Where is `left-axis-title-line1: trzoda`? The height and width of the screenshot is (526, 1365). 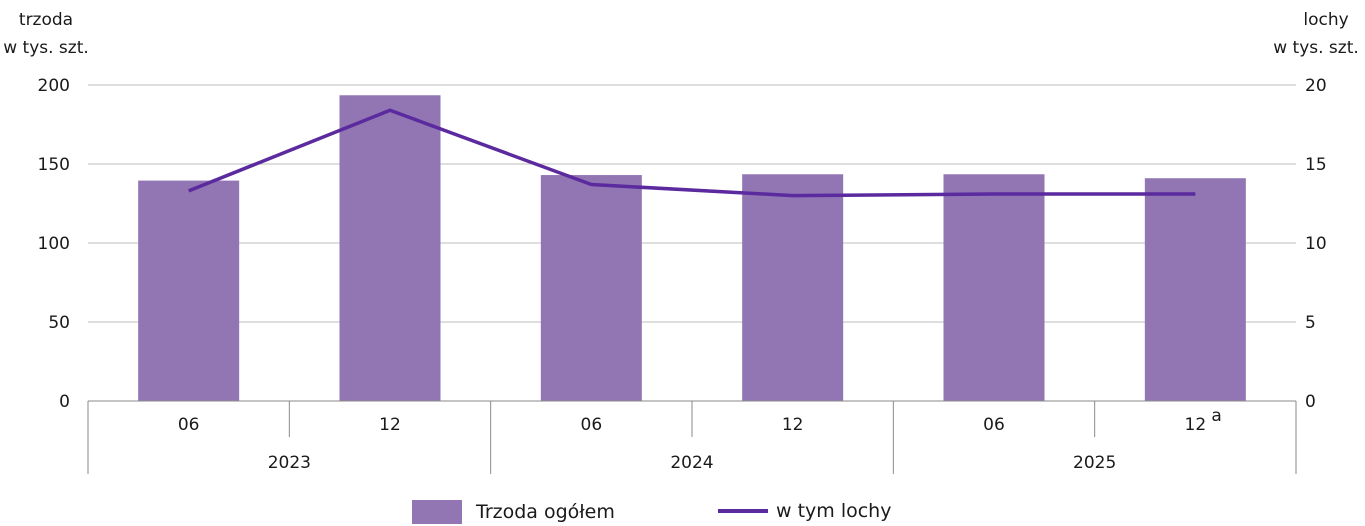 left-axis-title-line1: trzoda is located at coordinates (46, 20).